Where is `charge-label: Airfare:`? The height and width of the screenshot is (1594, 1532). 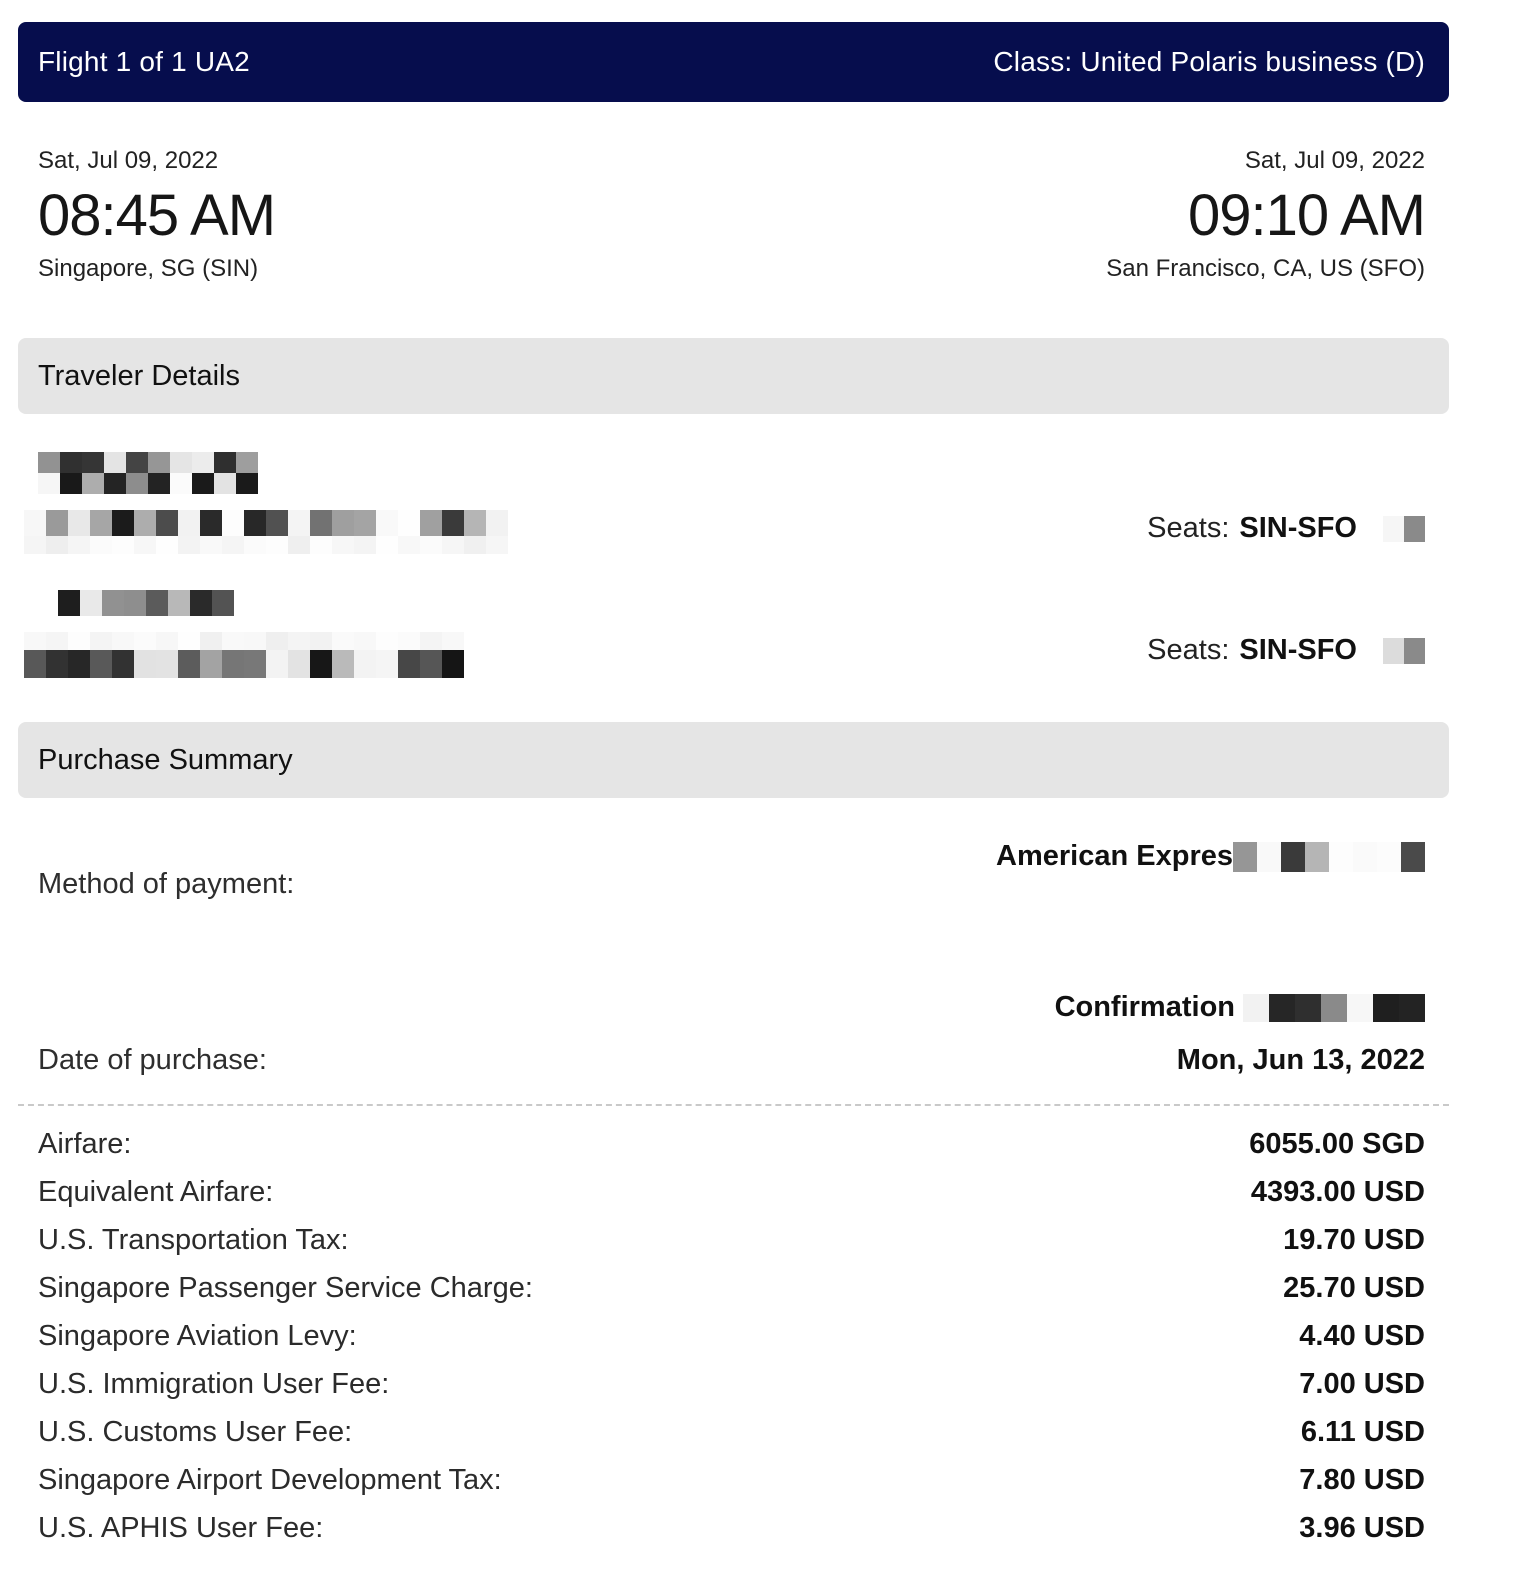
charge-label: Airfare: is located at coordinates (85, 1144).